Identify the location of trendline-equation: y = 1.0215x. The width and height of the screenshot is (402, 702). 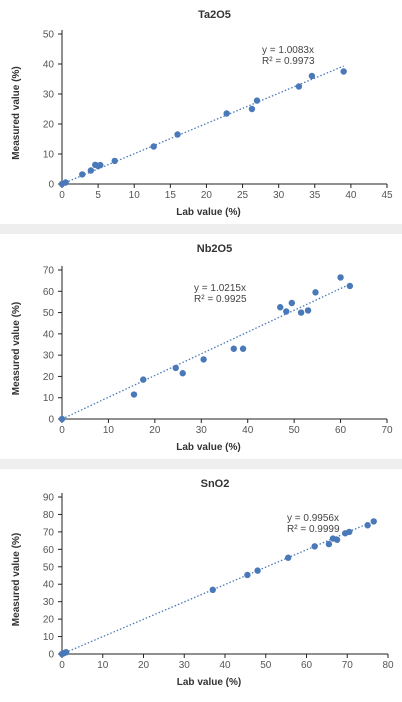
(220, 288).